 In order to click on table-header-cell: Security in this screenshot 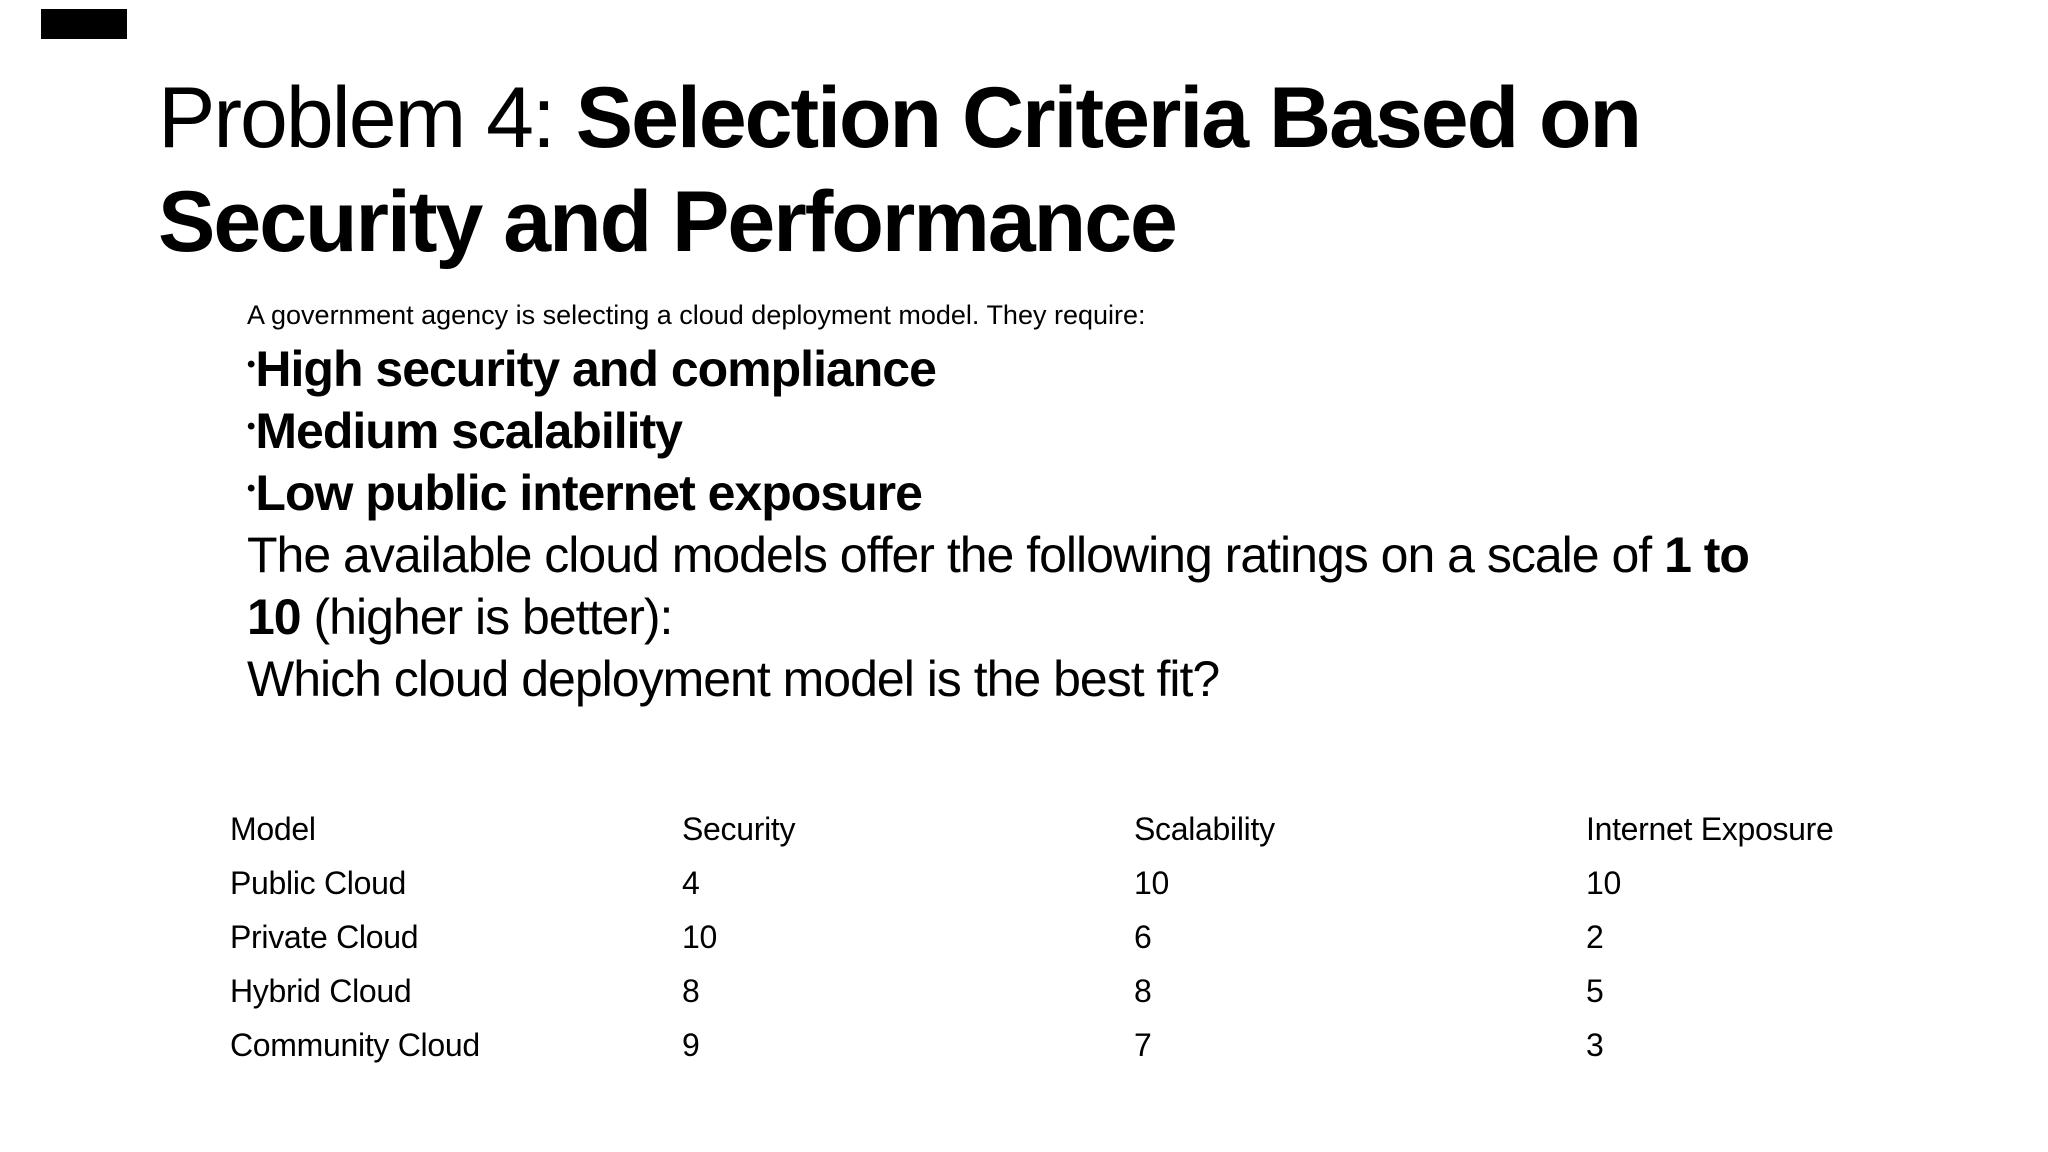, I will do `click(739, 829)`.